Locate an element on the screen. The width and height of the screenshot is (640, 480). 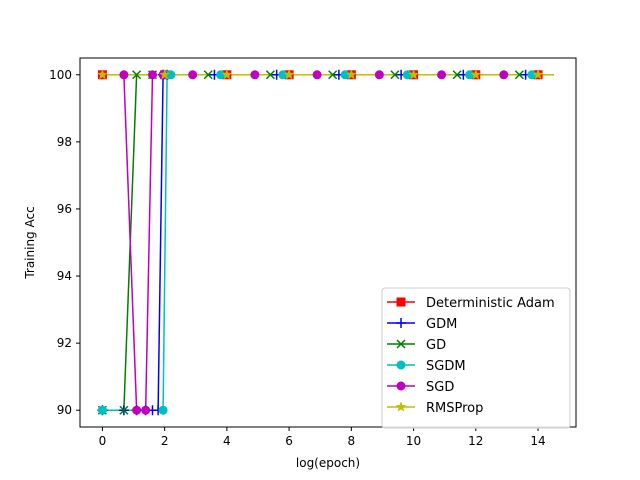
y-tick-label: 92 is located at coordinates (64, 343).